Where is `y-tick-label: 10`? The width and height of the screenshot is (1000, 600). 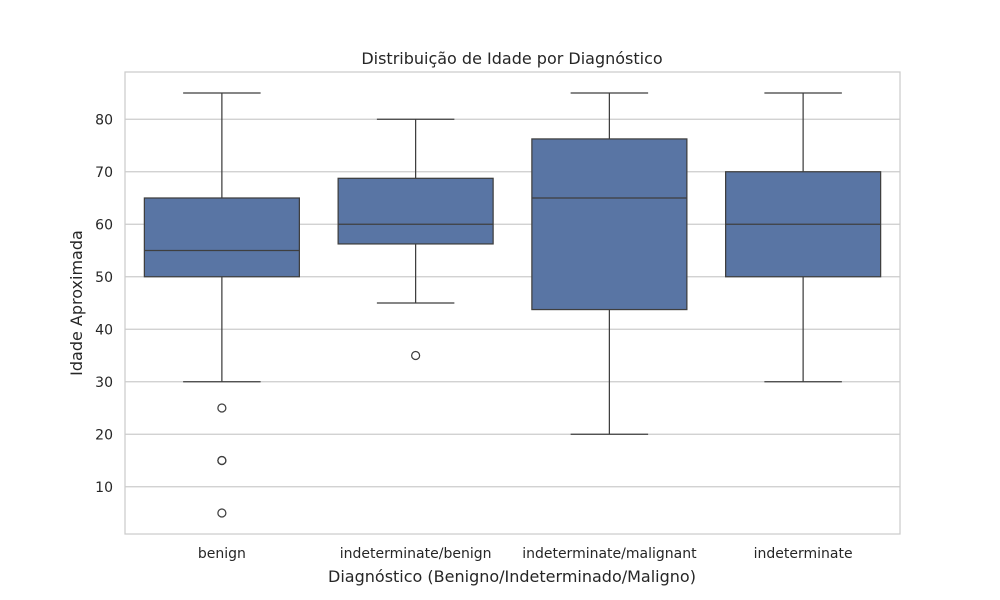 y-tick-label: 10 is located at coordinates (104, 488).